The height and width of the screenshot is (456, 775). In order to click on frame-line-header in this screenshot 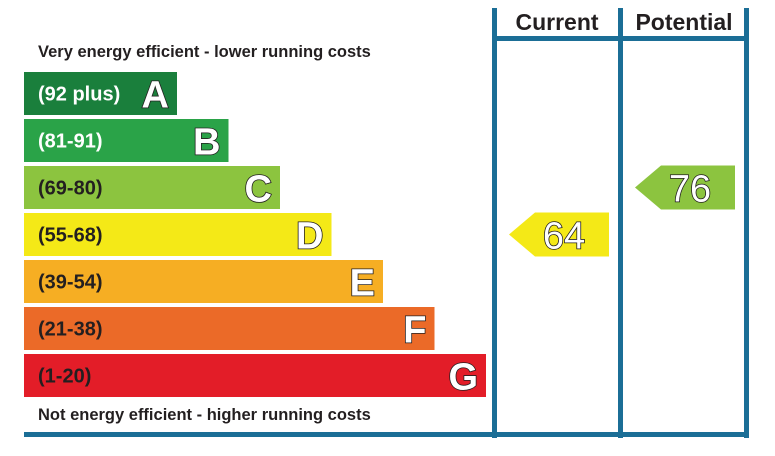, I will do `click(620, 38)`.